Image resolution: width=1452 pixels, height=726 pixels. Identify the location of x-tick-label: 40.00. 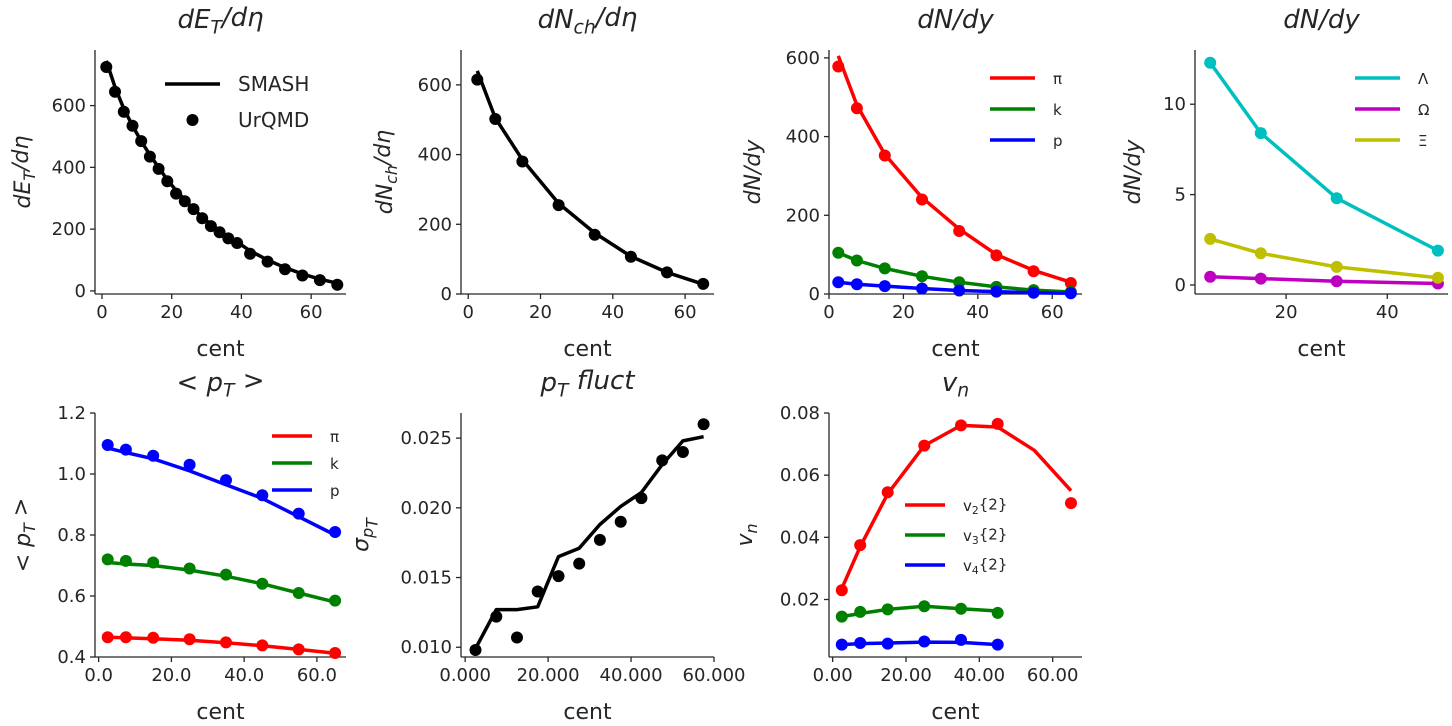
(980, 675).